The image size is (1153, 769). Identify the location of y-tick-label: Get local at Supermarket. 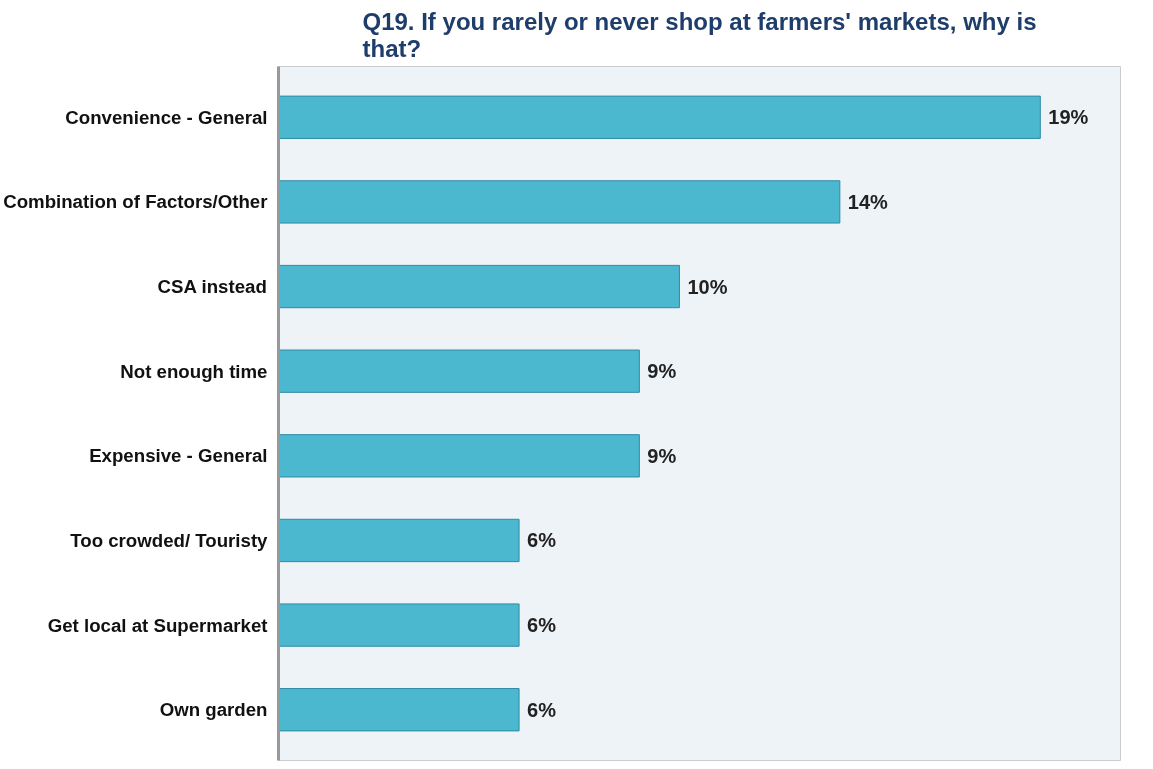
(157, 625).